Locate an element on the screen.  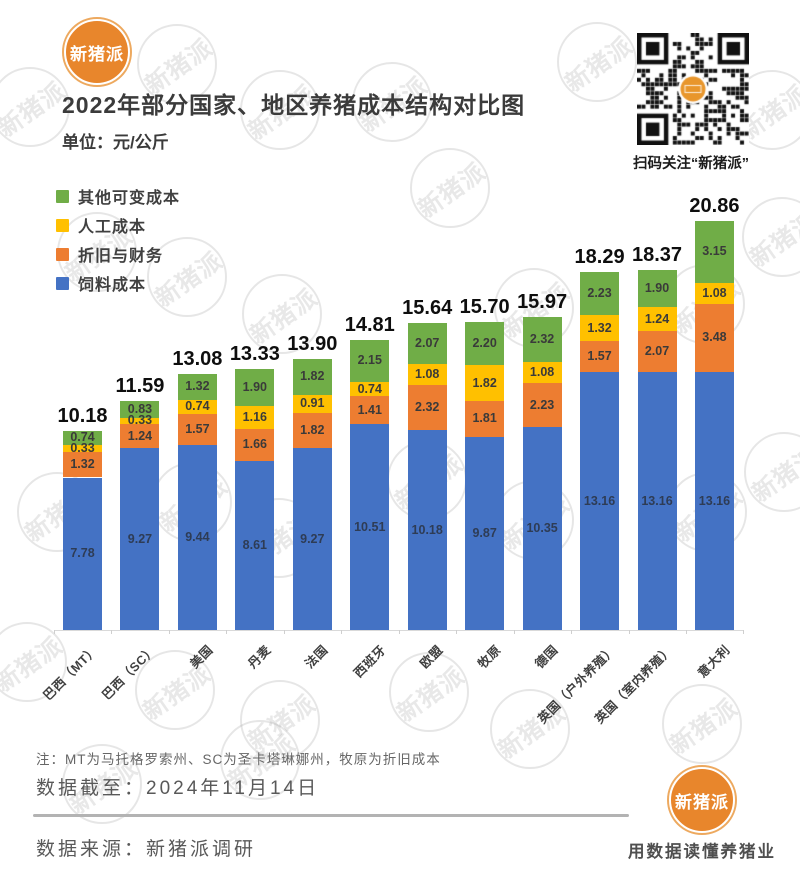
legend-item: 折旧与财务 is located at coordinates (118, 254).